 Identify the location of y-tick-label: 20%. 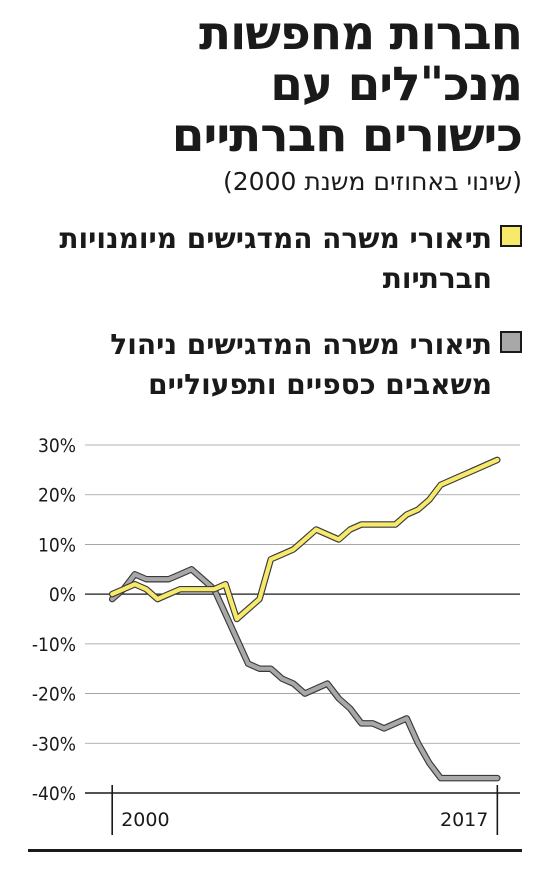
(57, 496).